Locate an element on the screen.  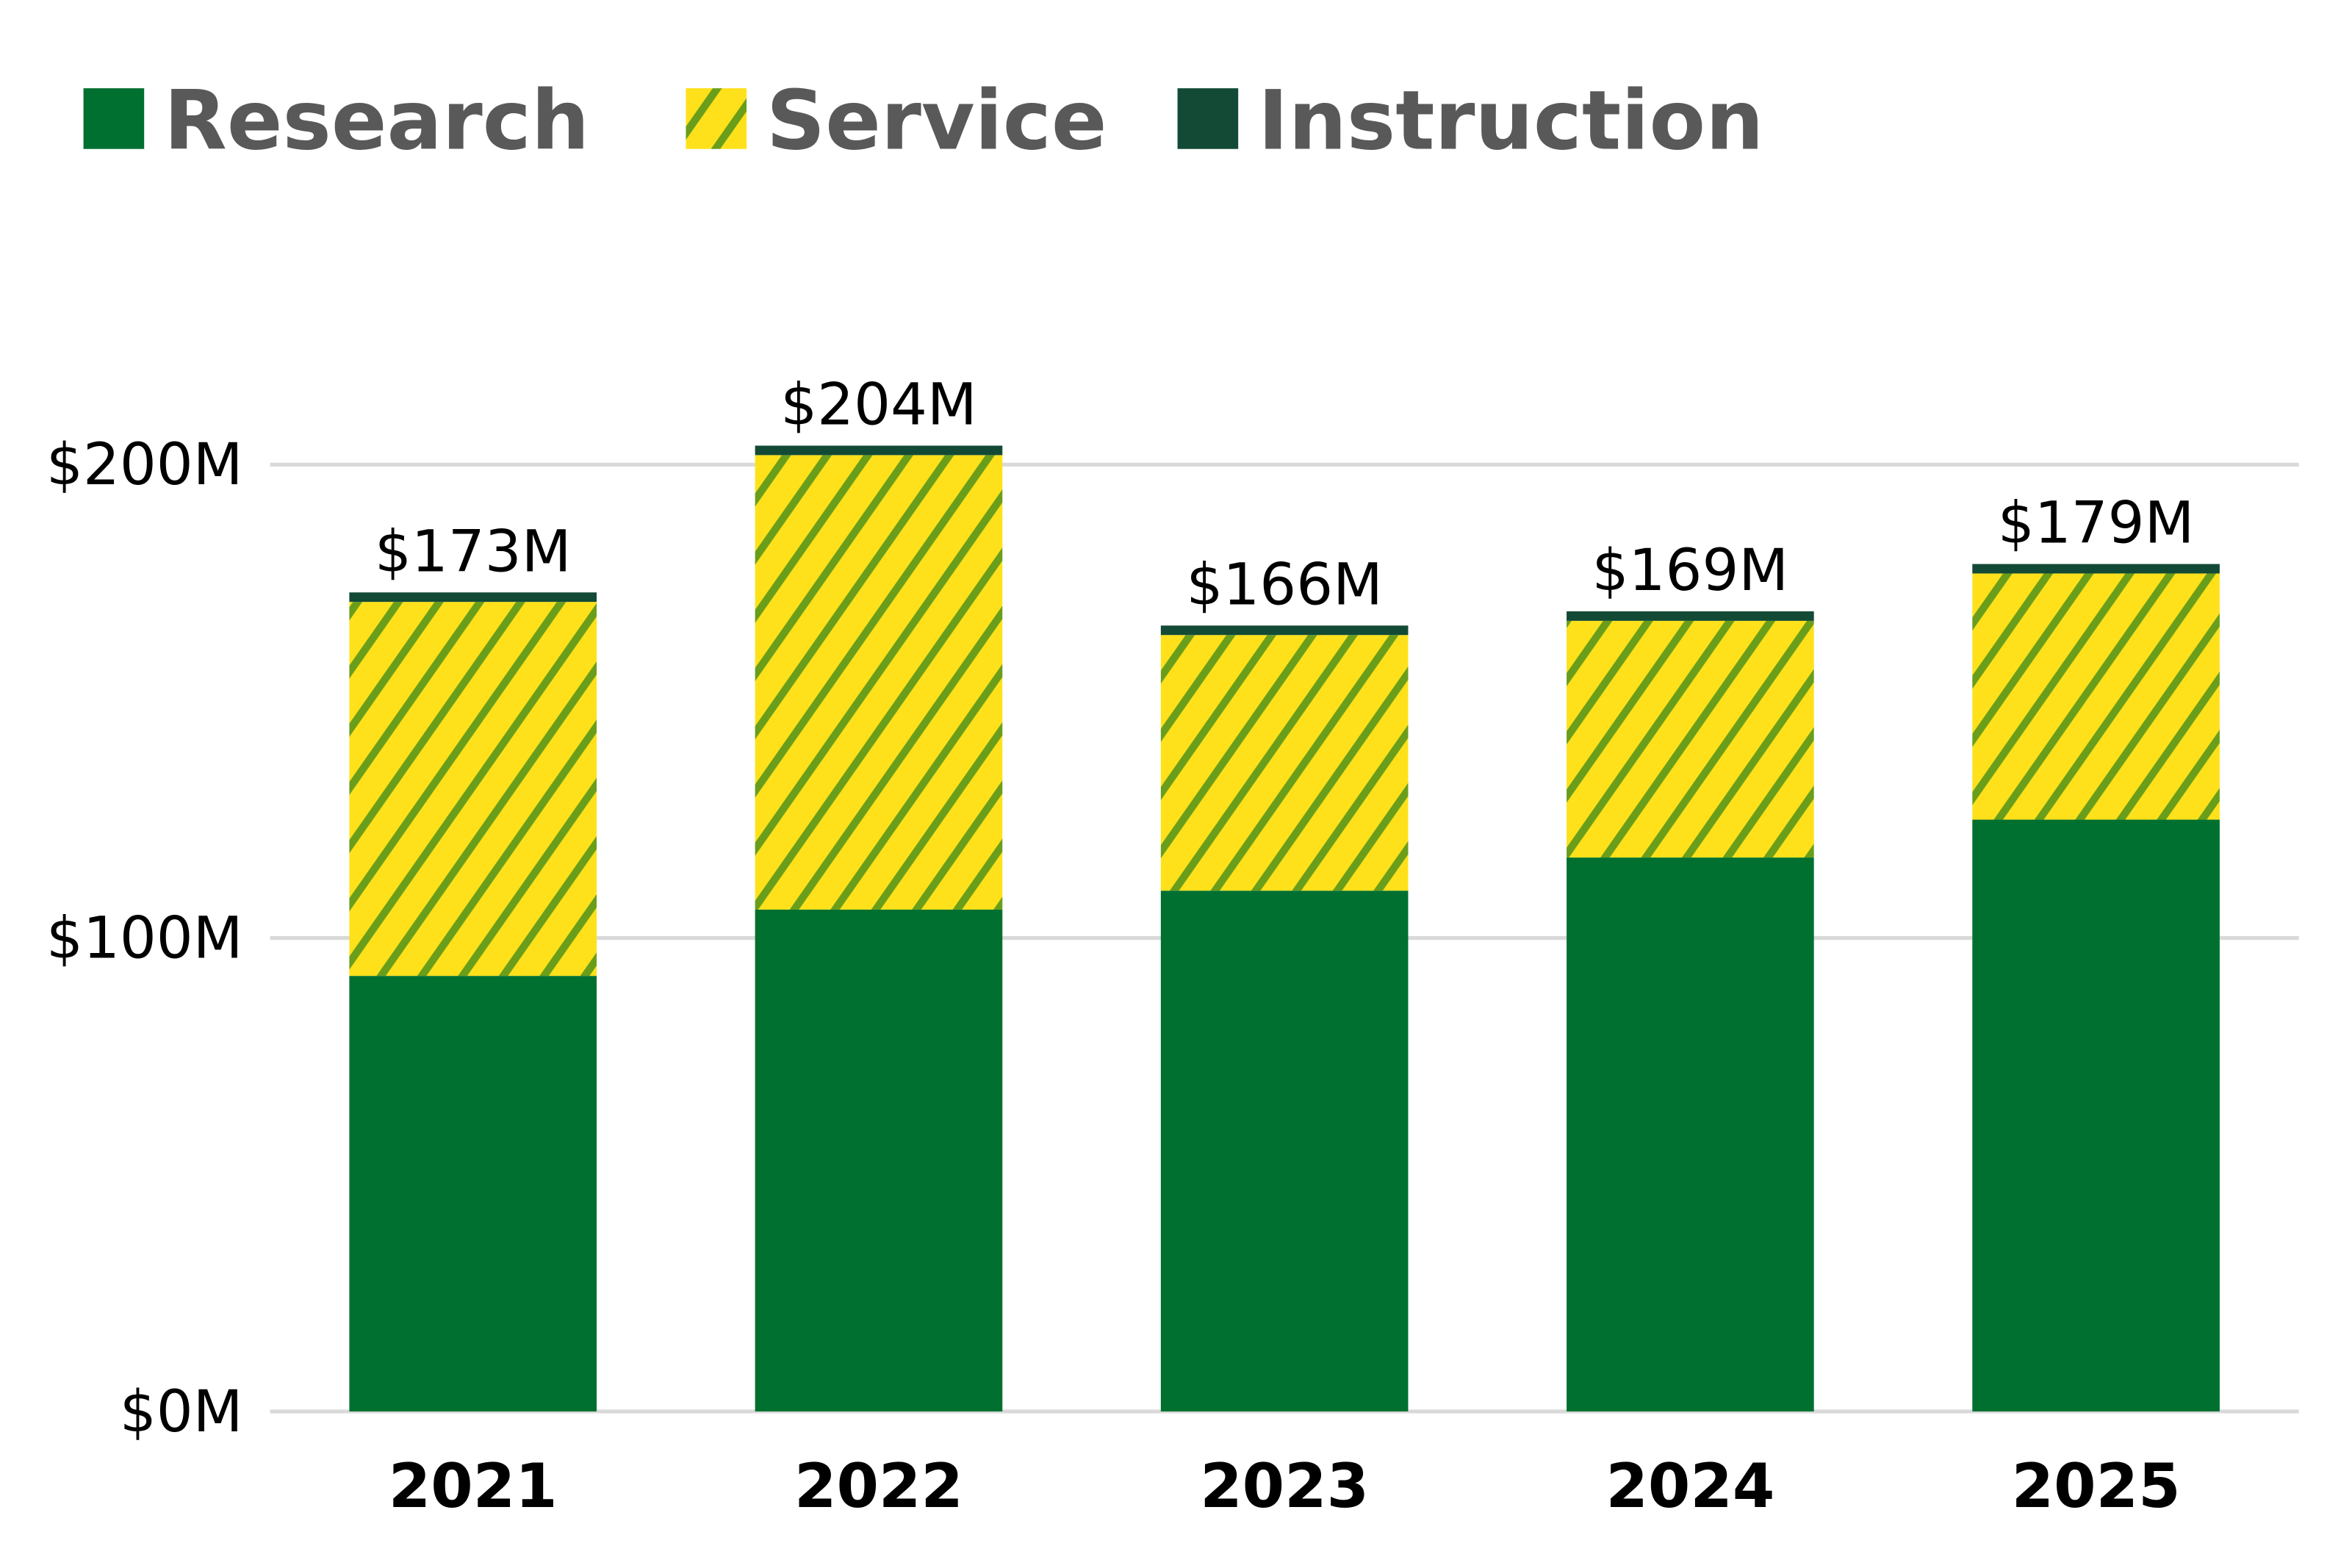
x-tick-label: 2022 is located at coordinates (878, 1486).